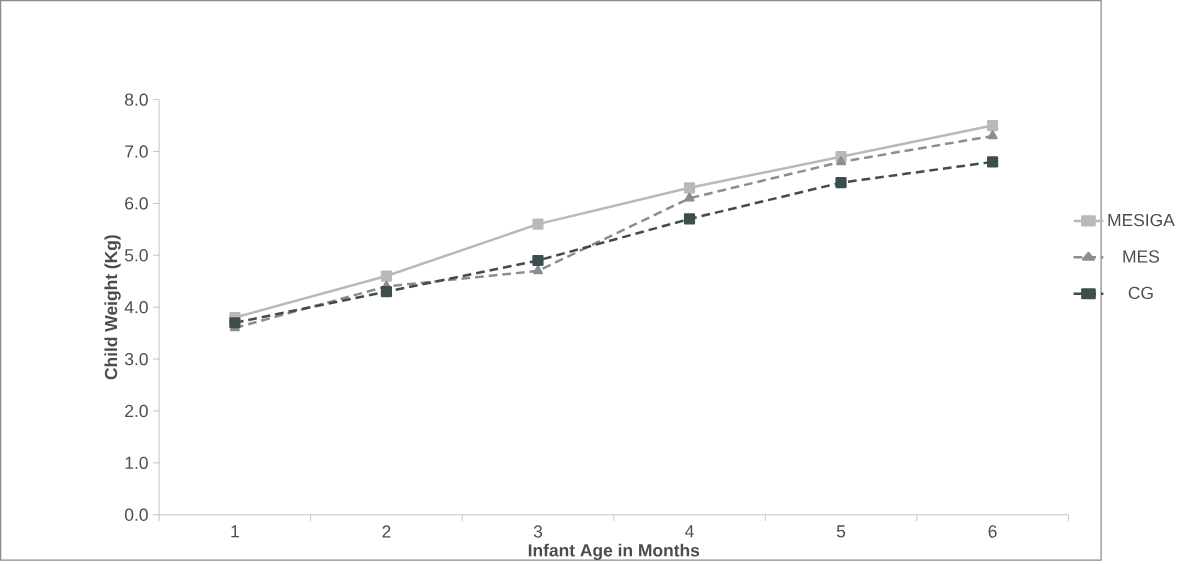 This screenshot has height=564, width=1181. Describe the element at coordinates (538, 531) in the screenshot. I see `x-tick-label: 3` at that location.